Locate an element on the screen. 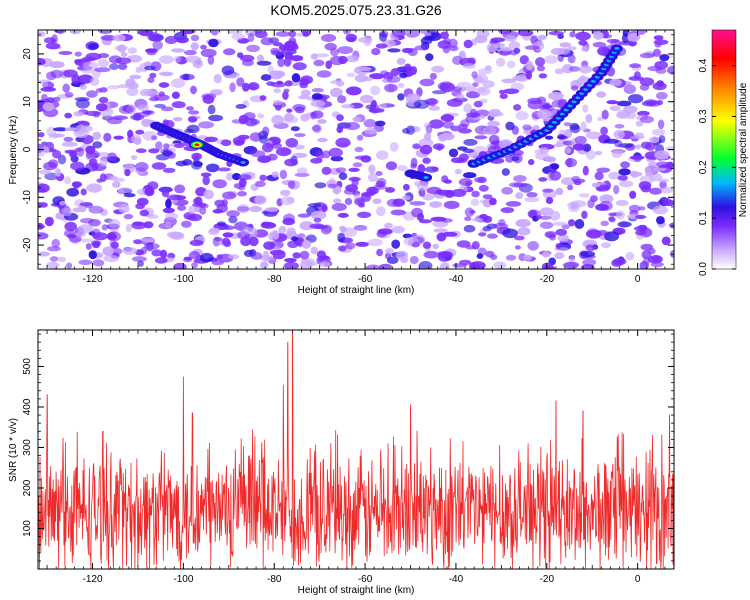 The width and height of the screenshot is (750, 600). colorbar-tick-label: 0.4 is located at coordinates (703, 65).